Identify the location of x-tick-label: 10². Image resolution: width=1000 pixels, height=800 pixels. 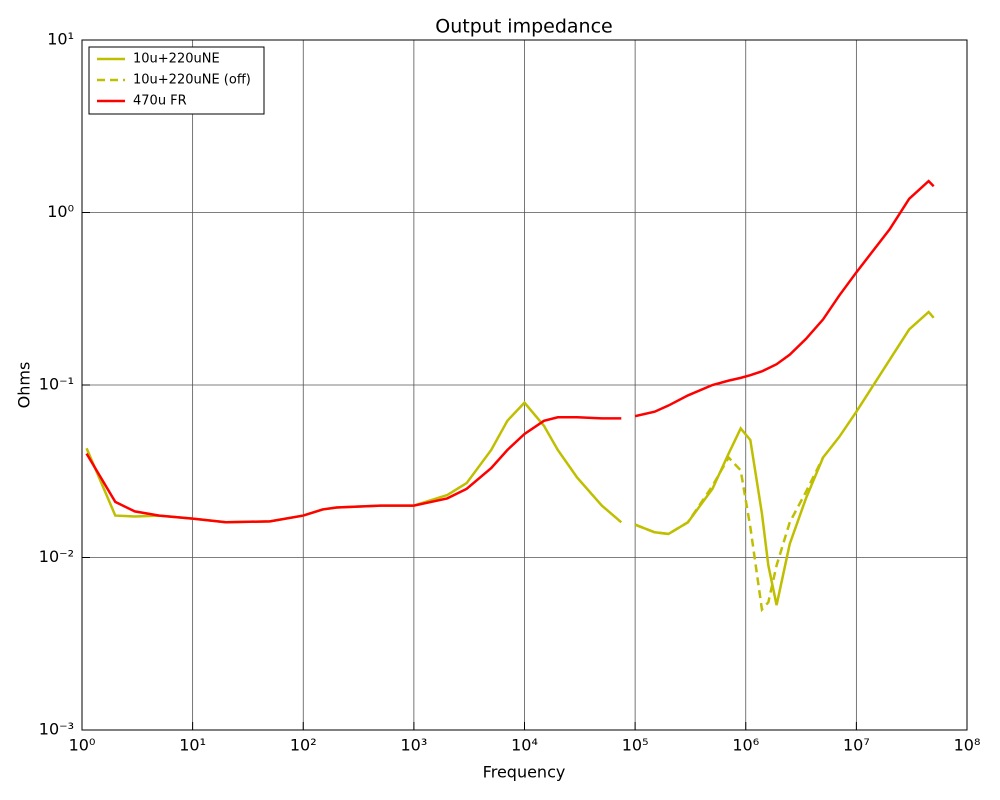
(303, 745).